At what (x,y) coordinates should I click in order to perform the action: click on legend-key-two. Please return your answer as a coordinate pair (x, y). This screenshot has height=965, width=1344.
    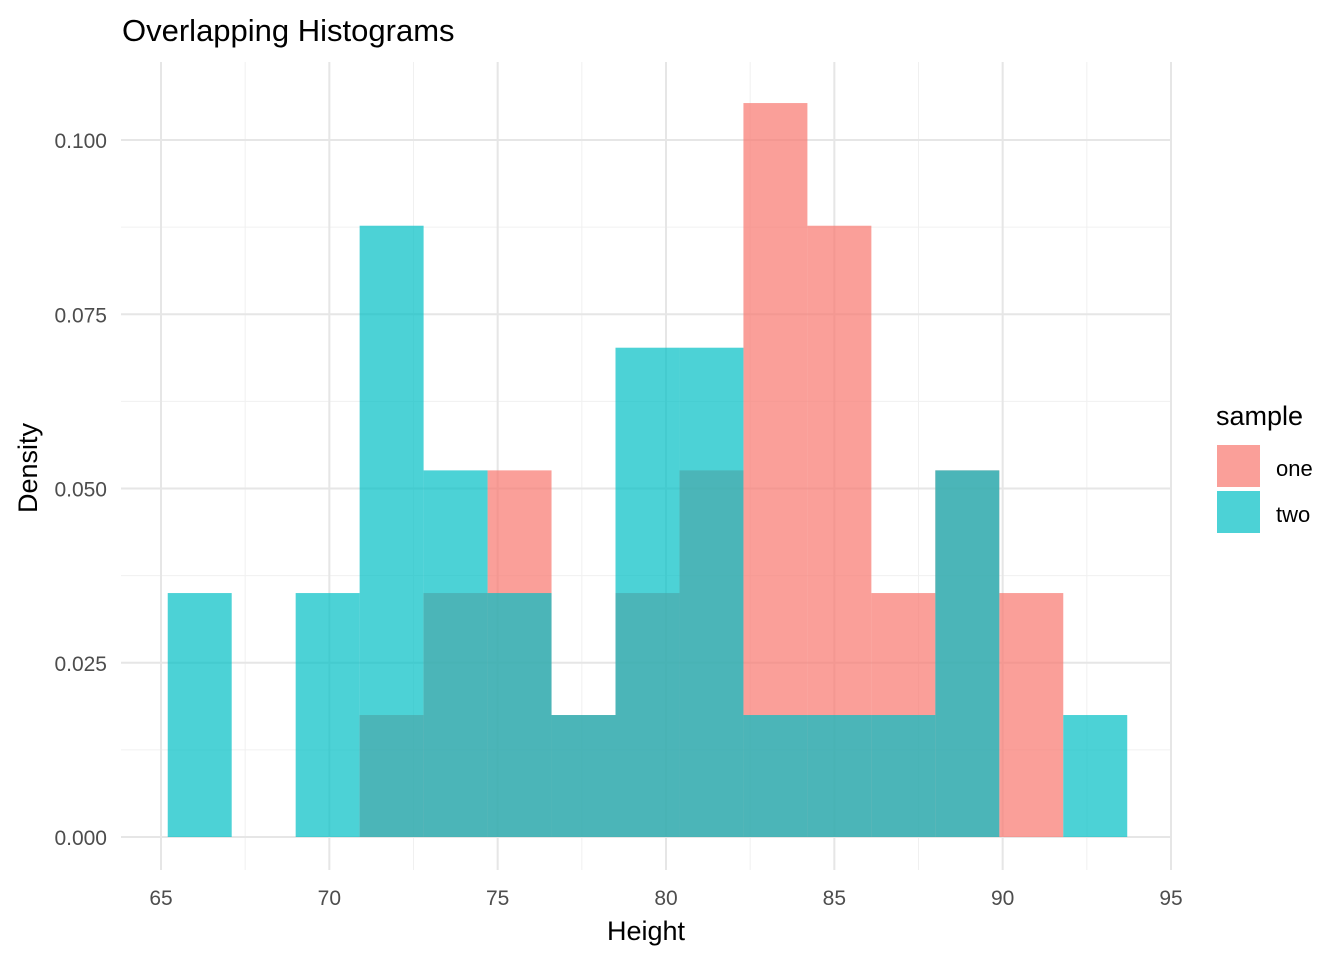
    Looking at the image, I should click on (1238, 512).